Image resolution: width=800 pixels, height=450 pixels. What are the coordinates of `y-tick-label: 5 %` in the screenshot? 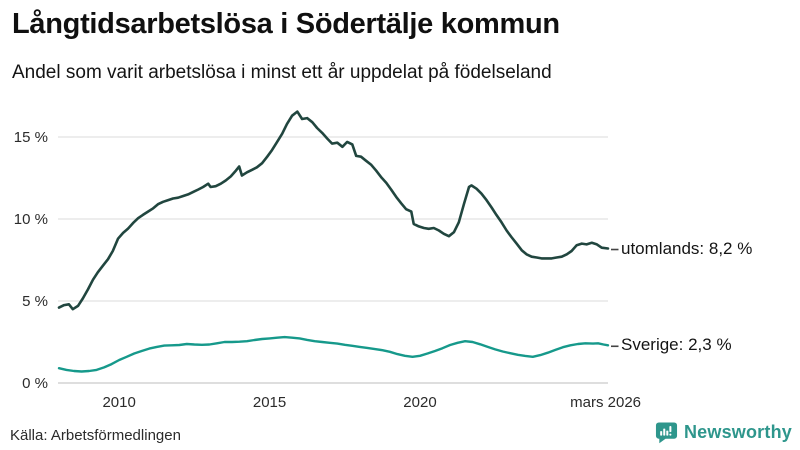 It's located at (35, 301).